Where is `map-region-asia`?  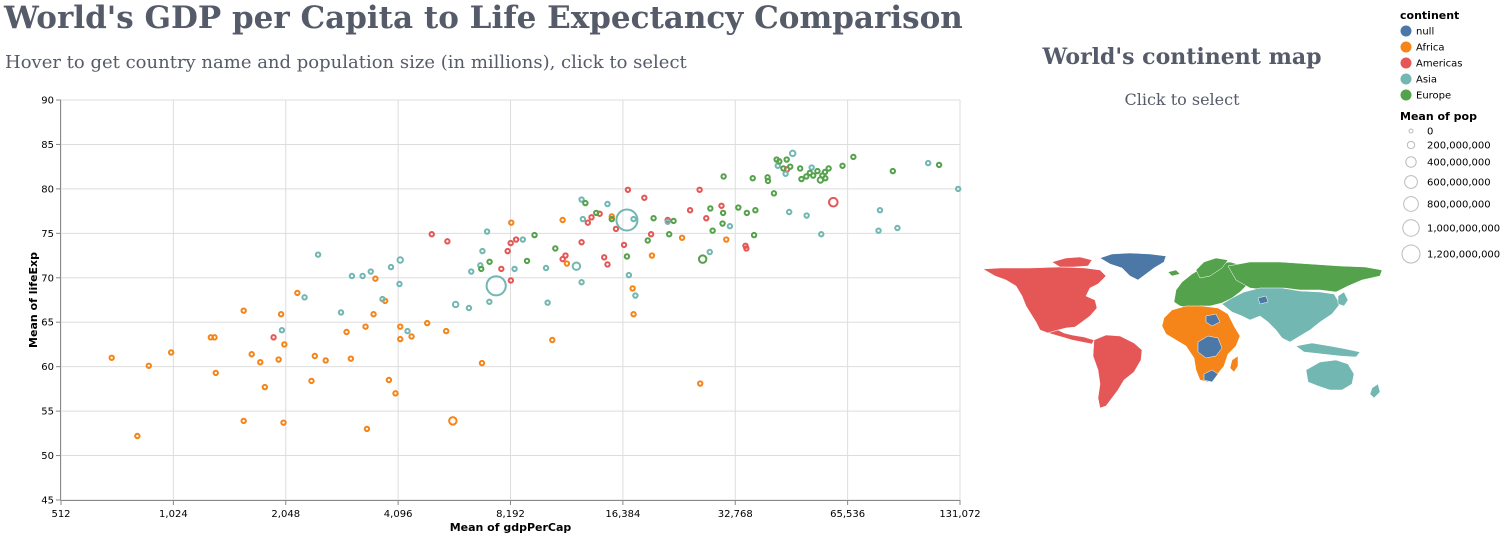
map-region-asia is located at coordinates (1281, 315).